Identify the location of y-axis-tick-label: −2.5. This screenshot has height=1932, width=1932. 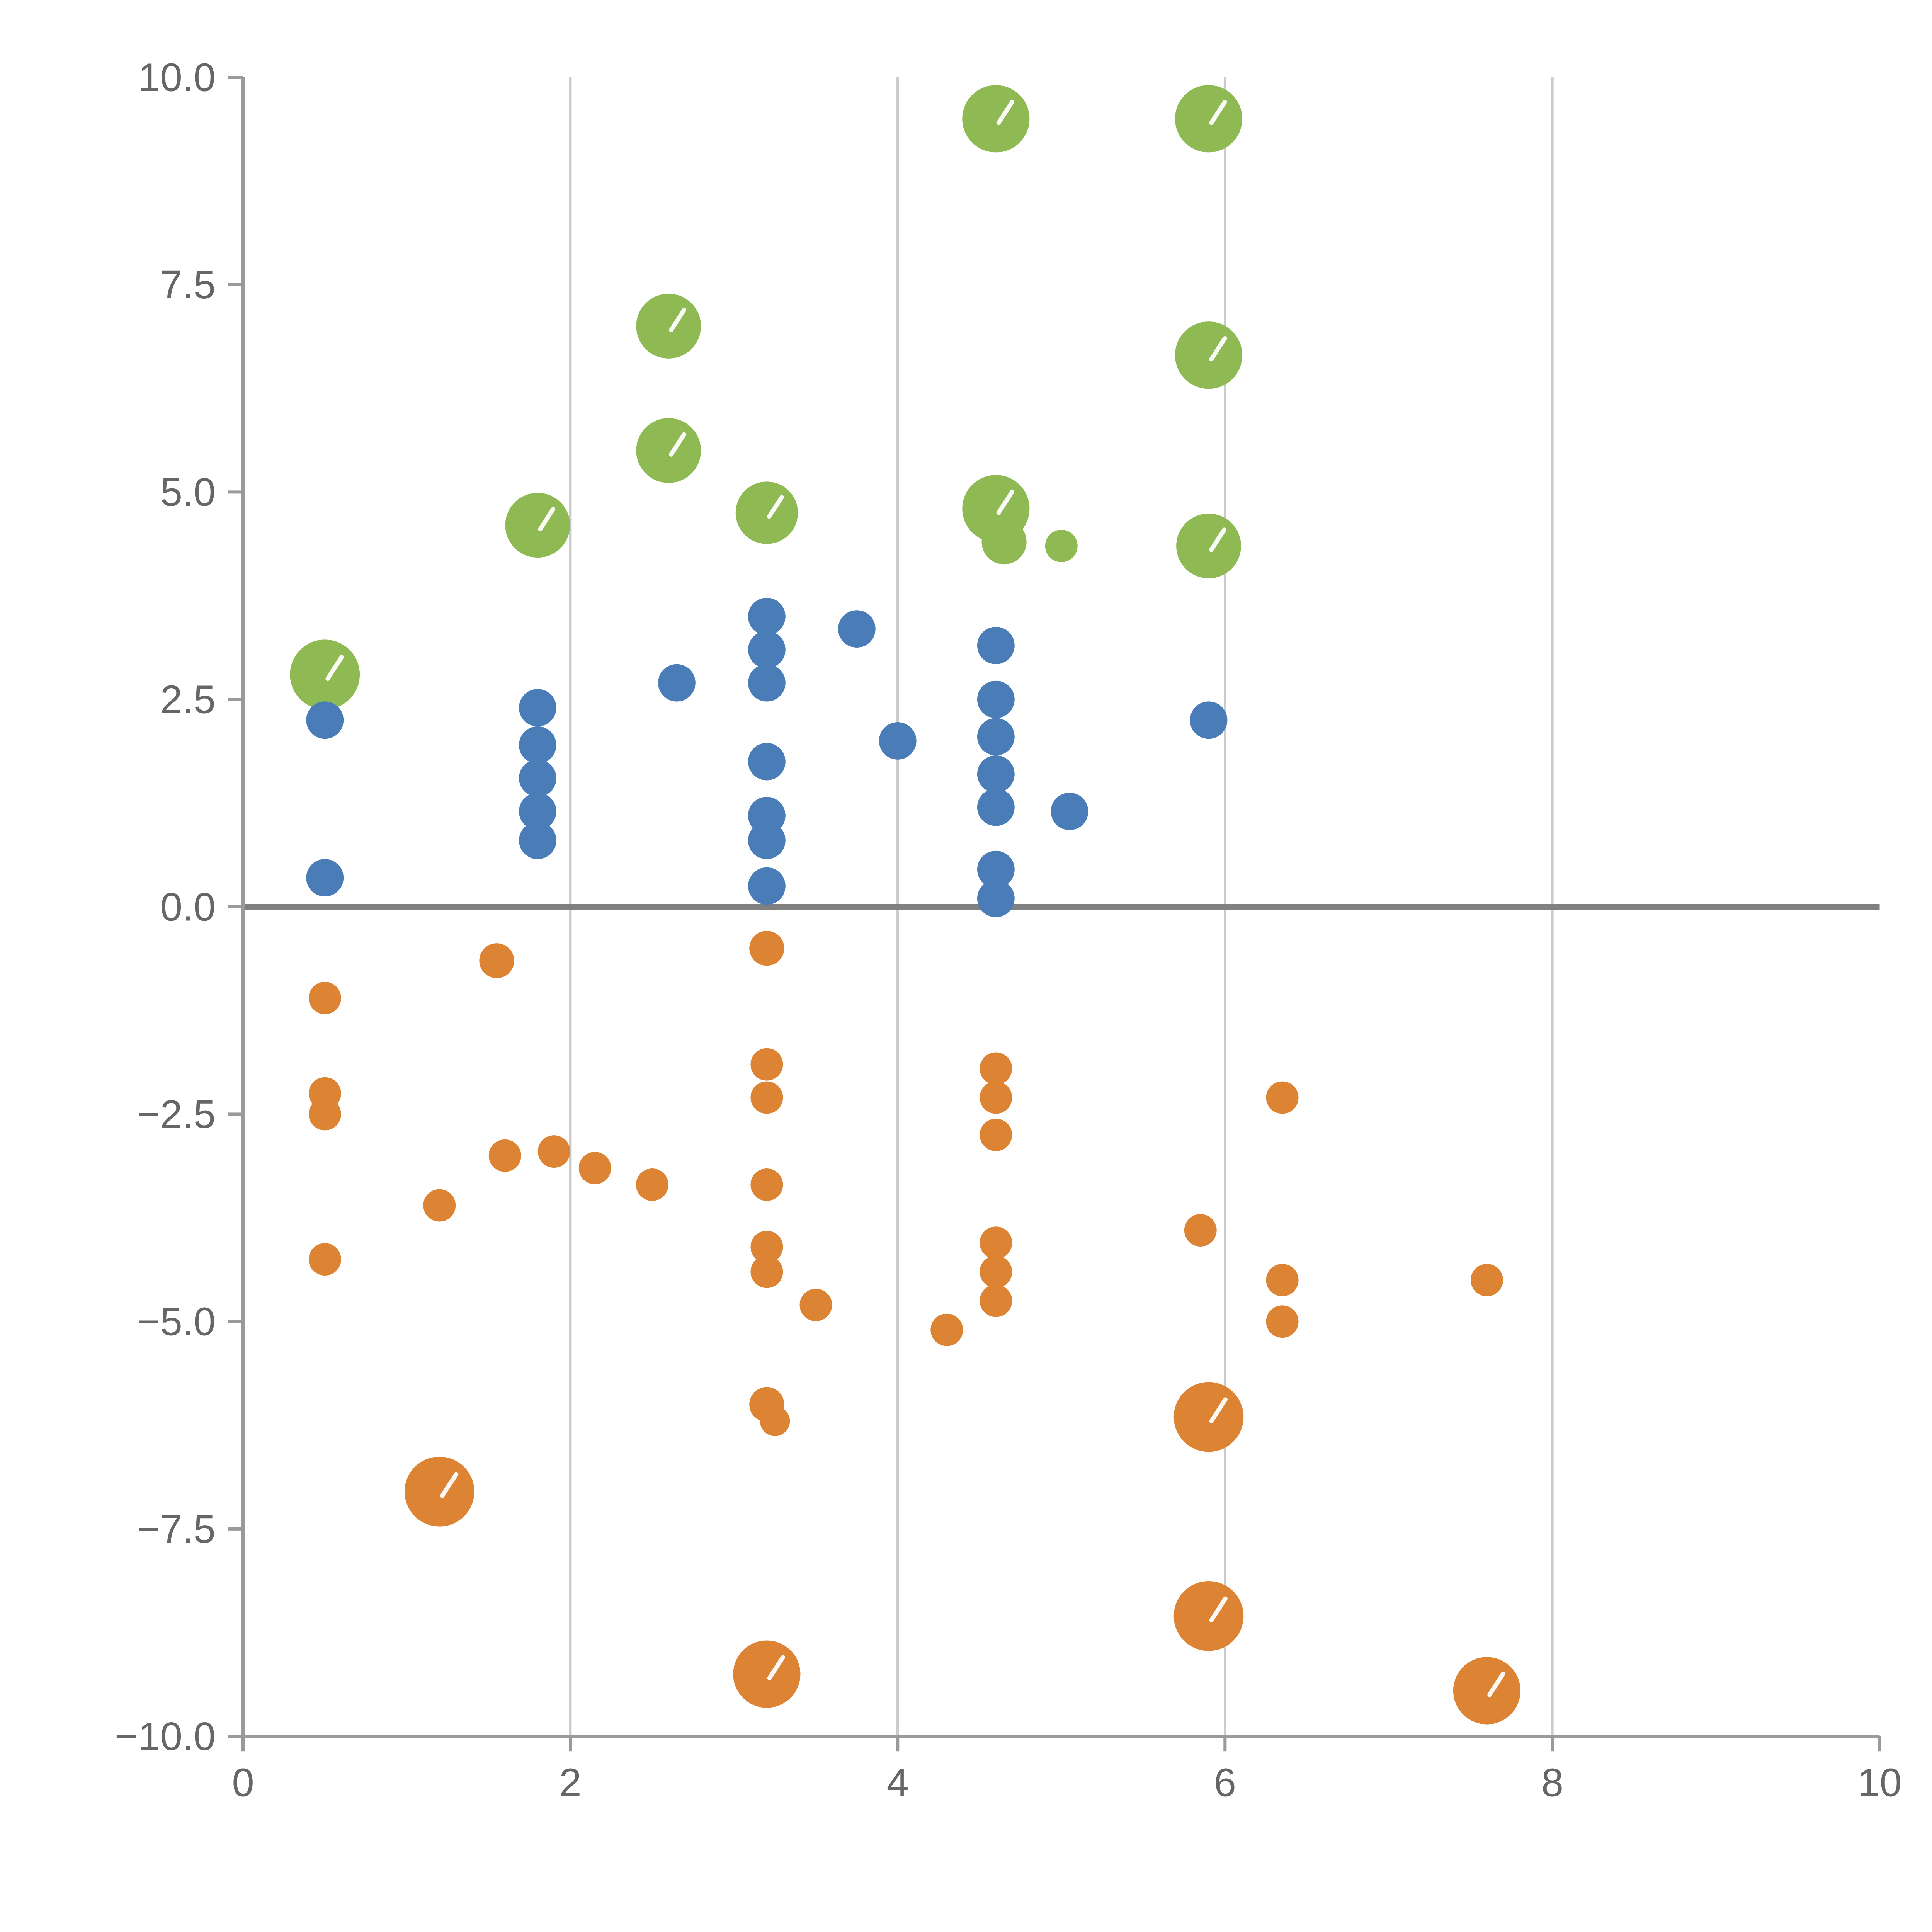
(176, 1114).